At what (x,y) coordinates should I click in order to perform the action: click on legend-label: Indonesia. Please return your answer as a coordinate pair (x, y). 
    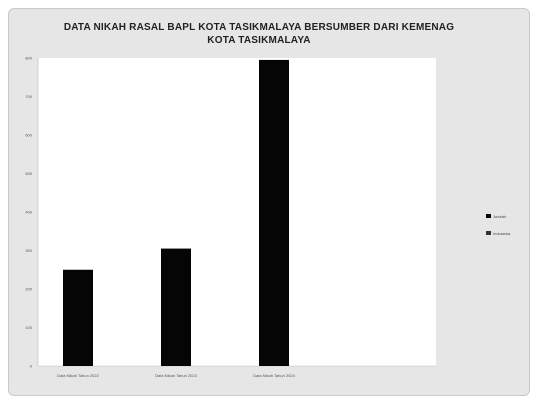
    Looking at the image, I should click on (502, 233).